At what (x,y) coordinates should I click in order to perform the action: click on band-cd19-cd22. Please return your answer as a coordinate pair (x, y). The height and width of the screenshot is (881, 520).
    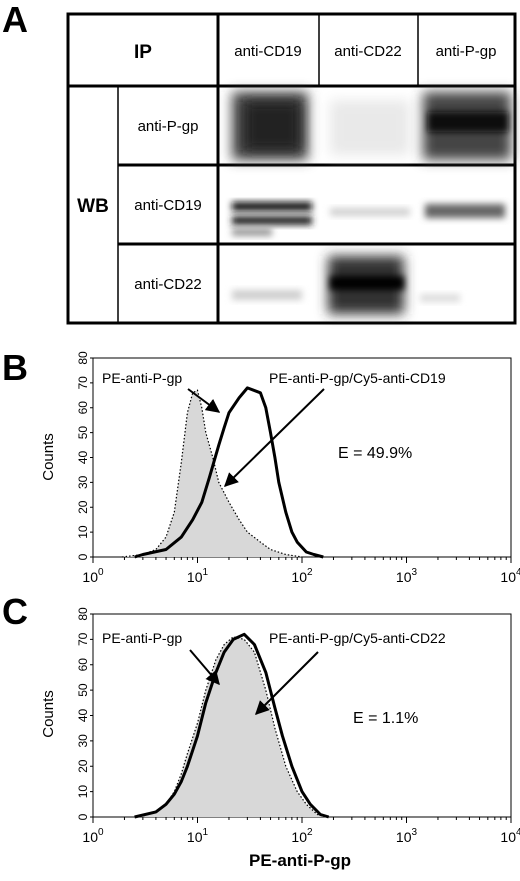
    Looking at the image, I should click on (370, 212).